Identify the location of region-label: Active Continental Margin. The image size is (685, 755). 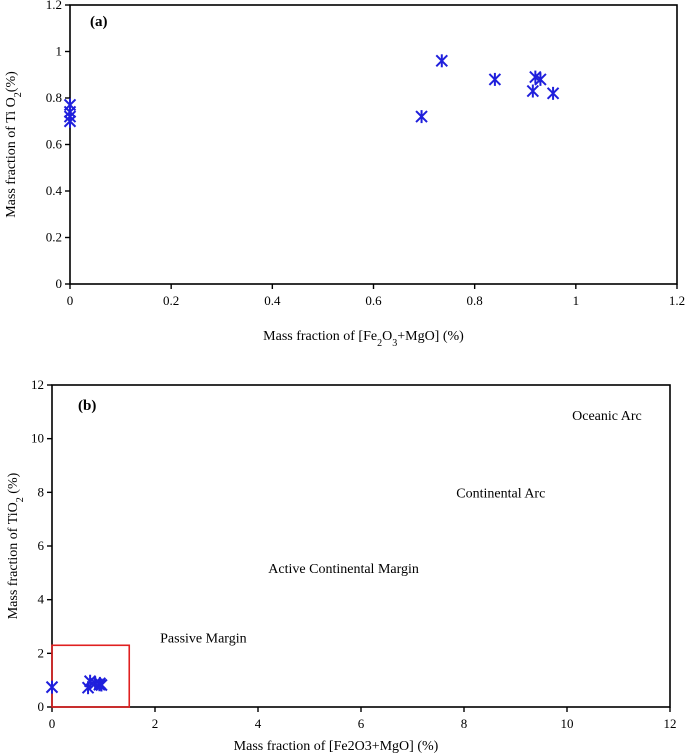
(343, 569).